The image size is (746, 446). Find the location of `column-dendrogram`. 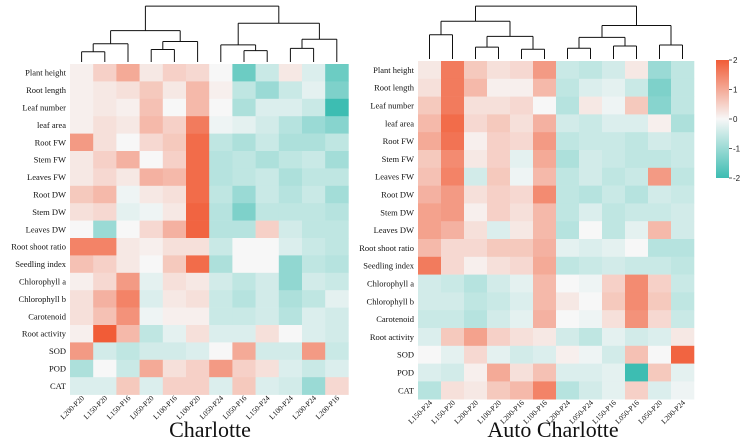

column-dendrogram is located at coordinates (556, 32).